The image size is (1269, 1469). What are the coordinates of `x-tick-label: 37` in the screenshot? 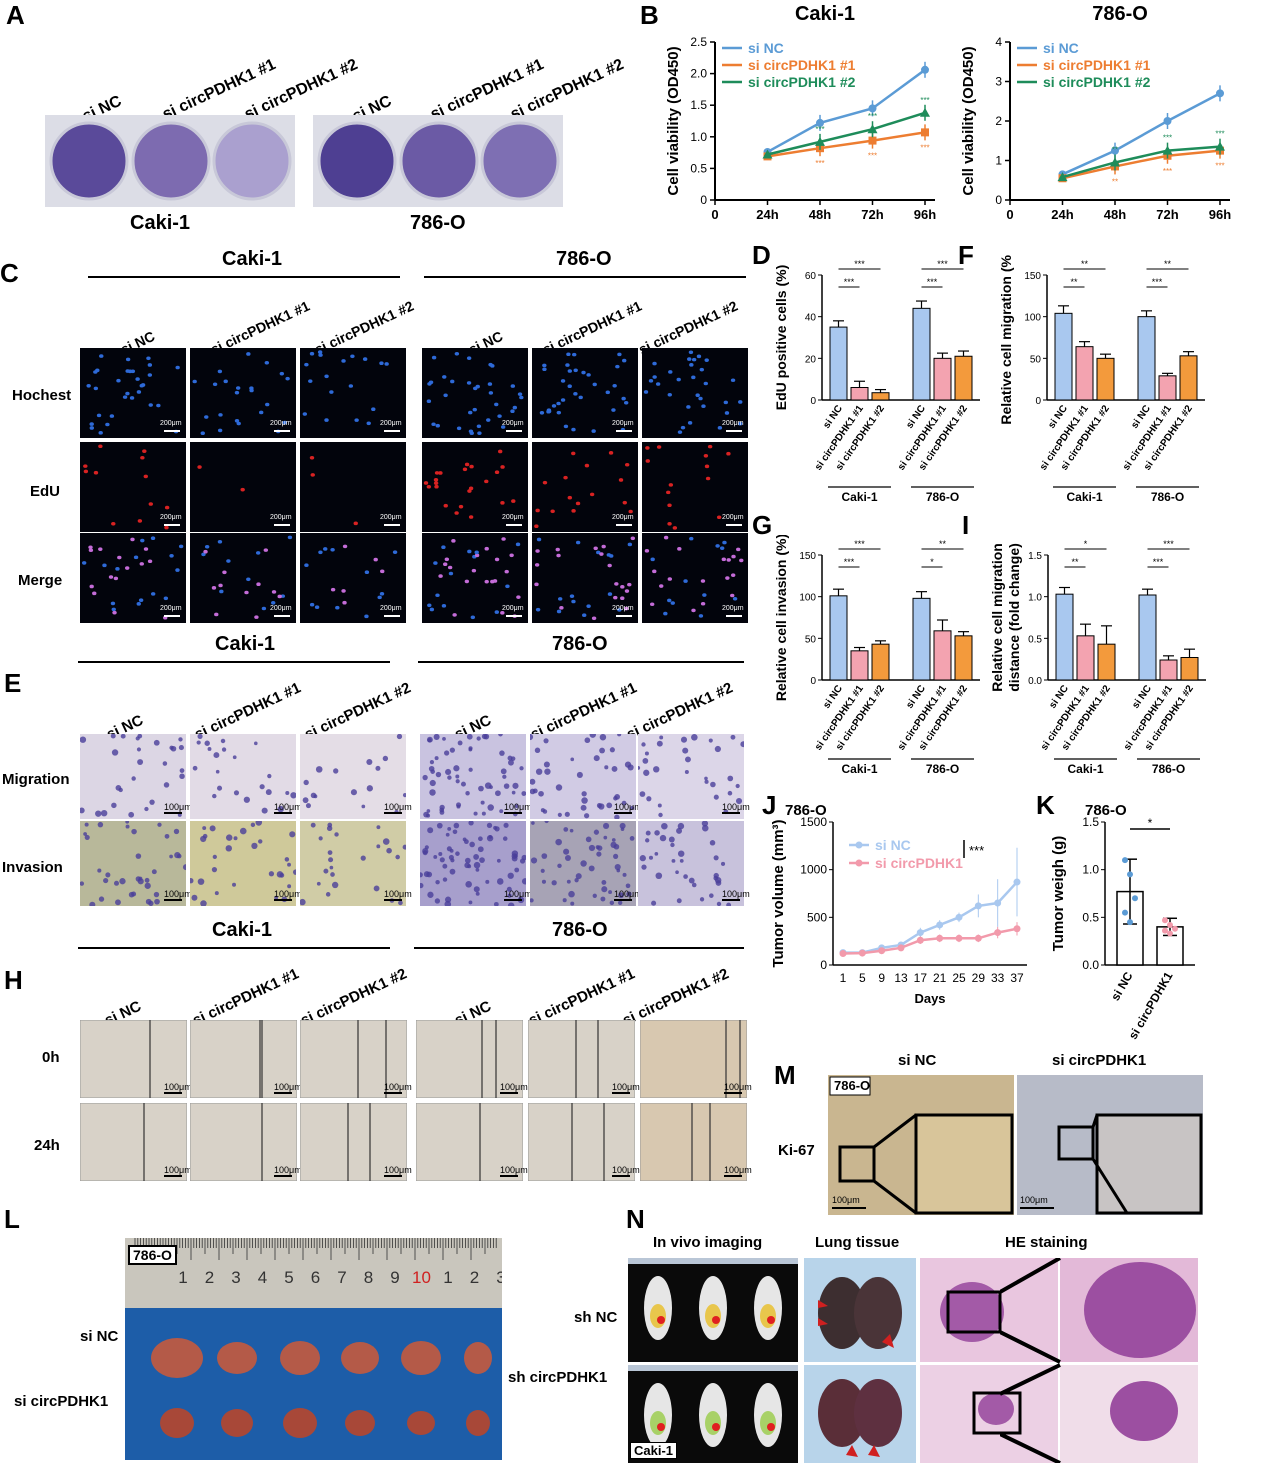 It's located at (1017, 978).